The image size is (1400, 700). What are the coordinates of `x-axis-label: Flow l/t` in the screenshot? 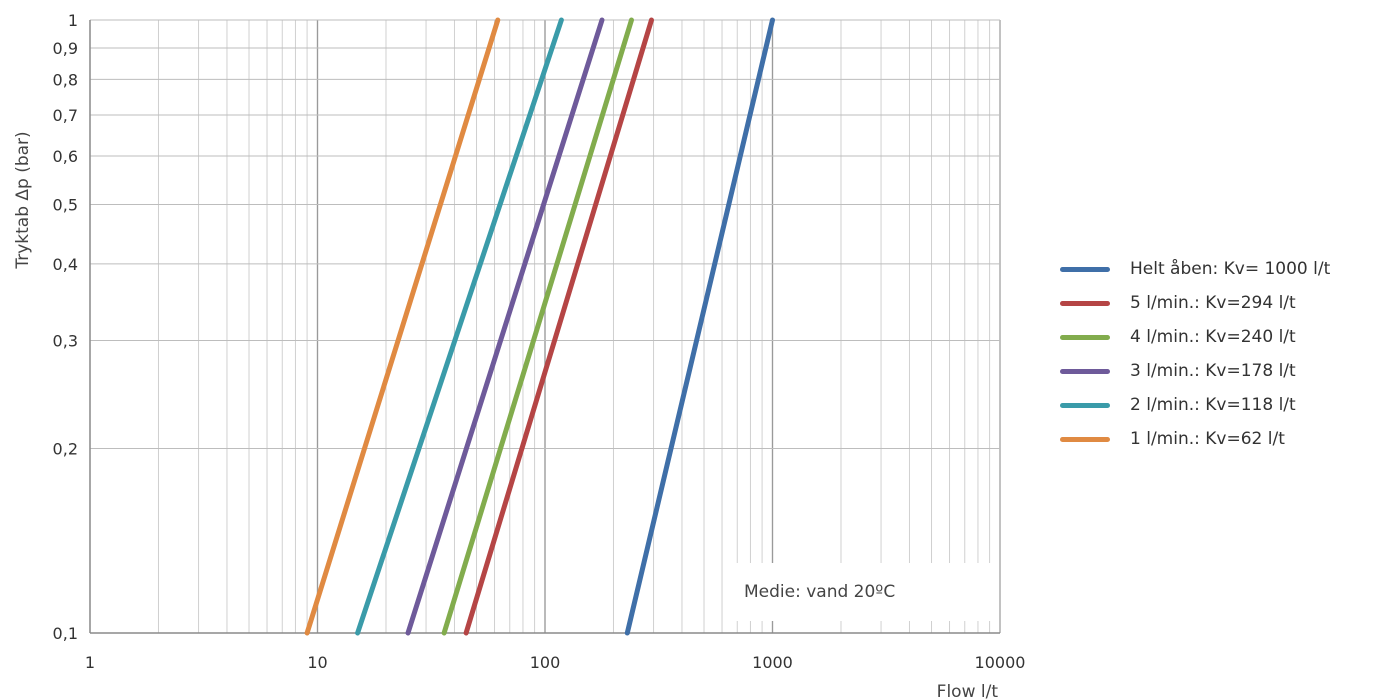 It's located at (968, 691).